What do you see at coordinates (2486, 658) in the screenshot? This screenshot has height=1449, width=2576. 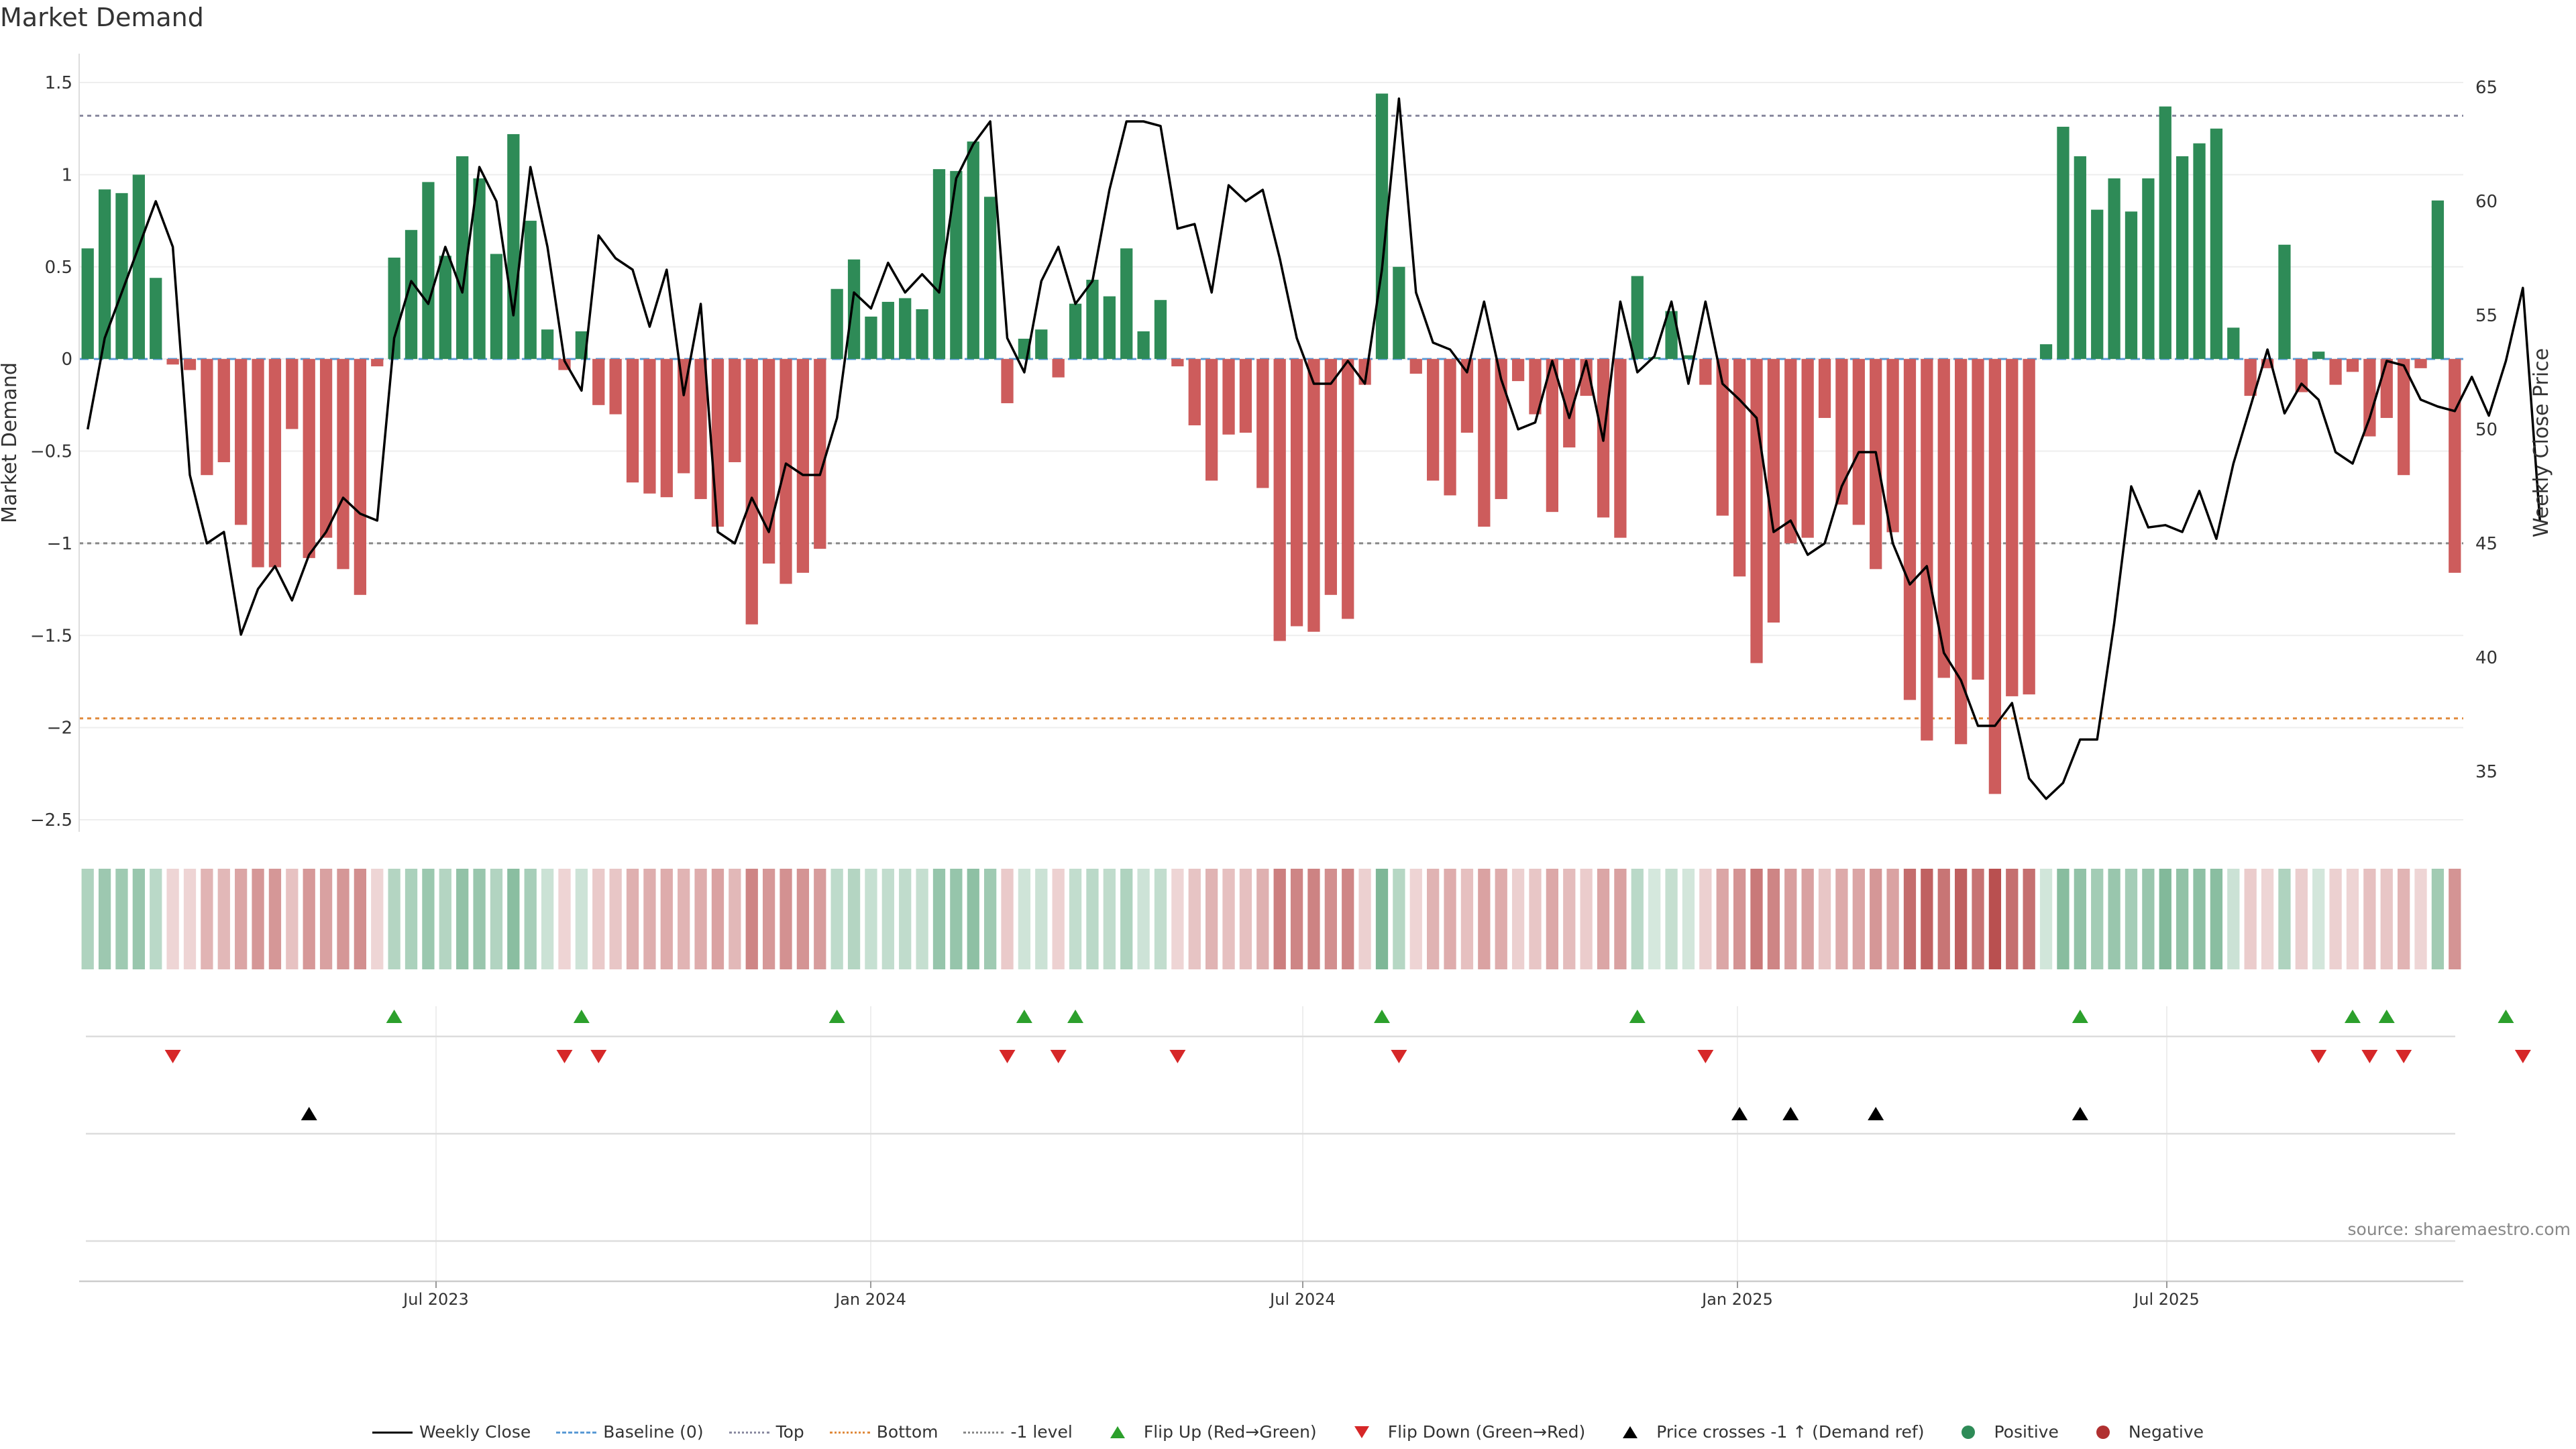 I see `y2-tick-label: 40` at bounding box center [2486, 658].